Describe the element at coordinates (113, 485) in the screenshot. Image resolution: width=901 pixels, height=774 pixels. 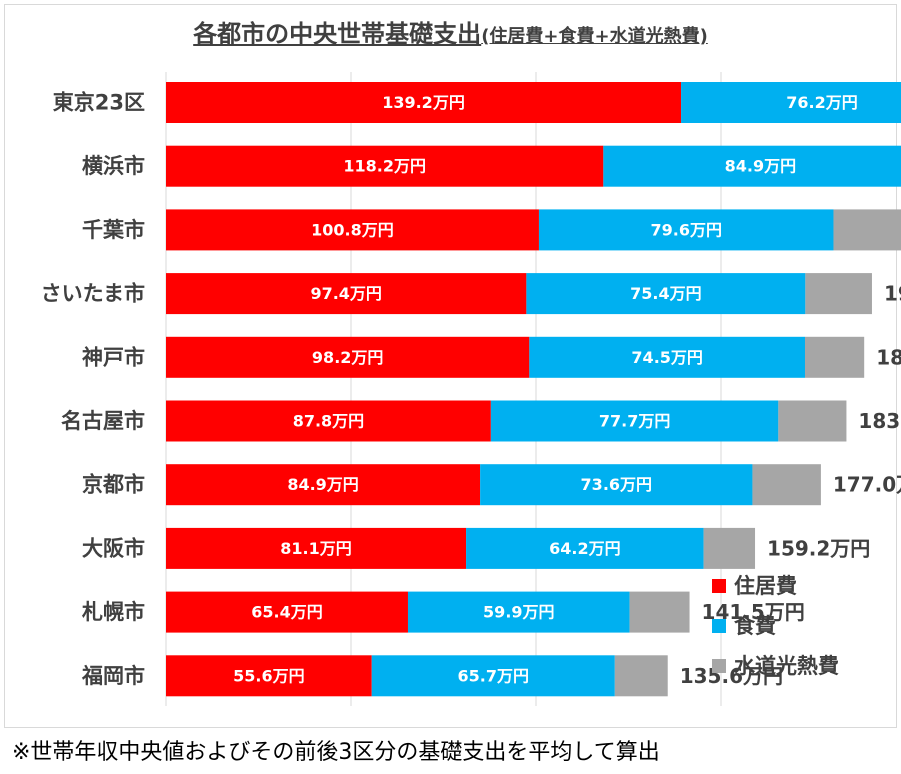
I see `category-label: 京都市` at that location.